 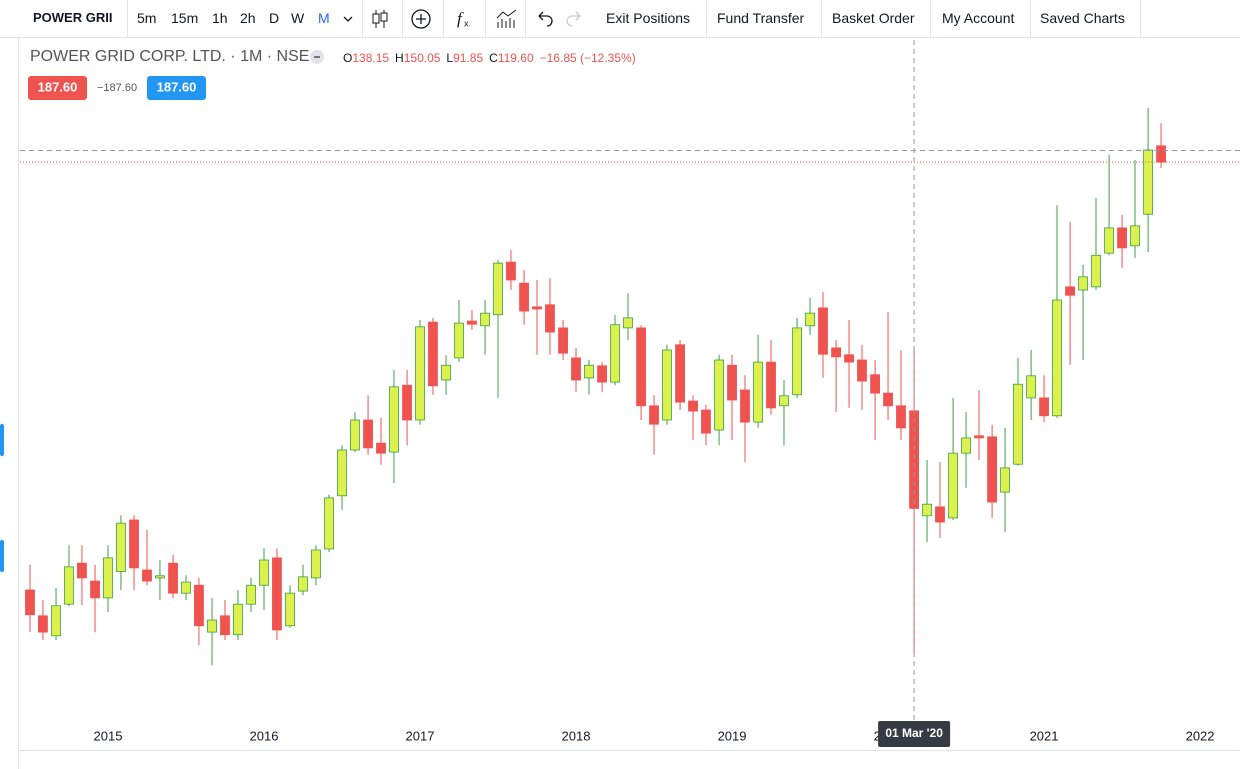 I want to click on toolbar-button: Saved Charts, so click(x=1082, y=18).